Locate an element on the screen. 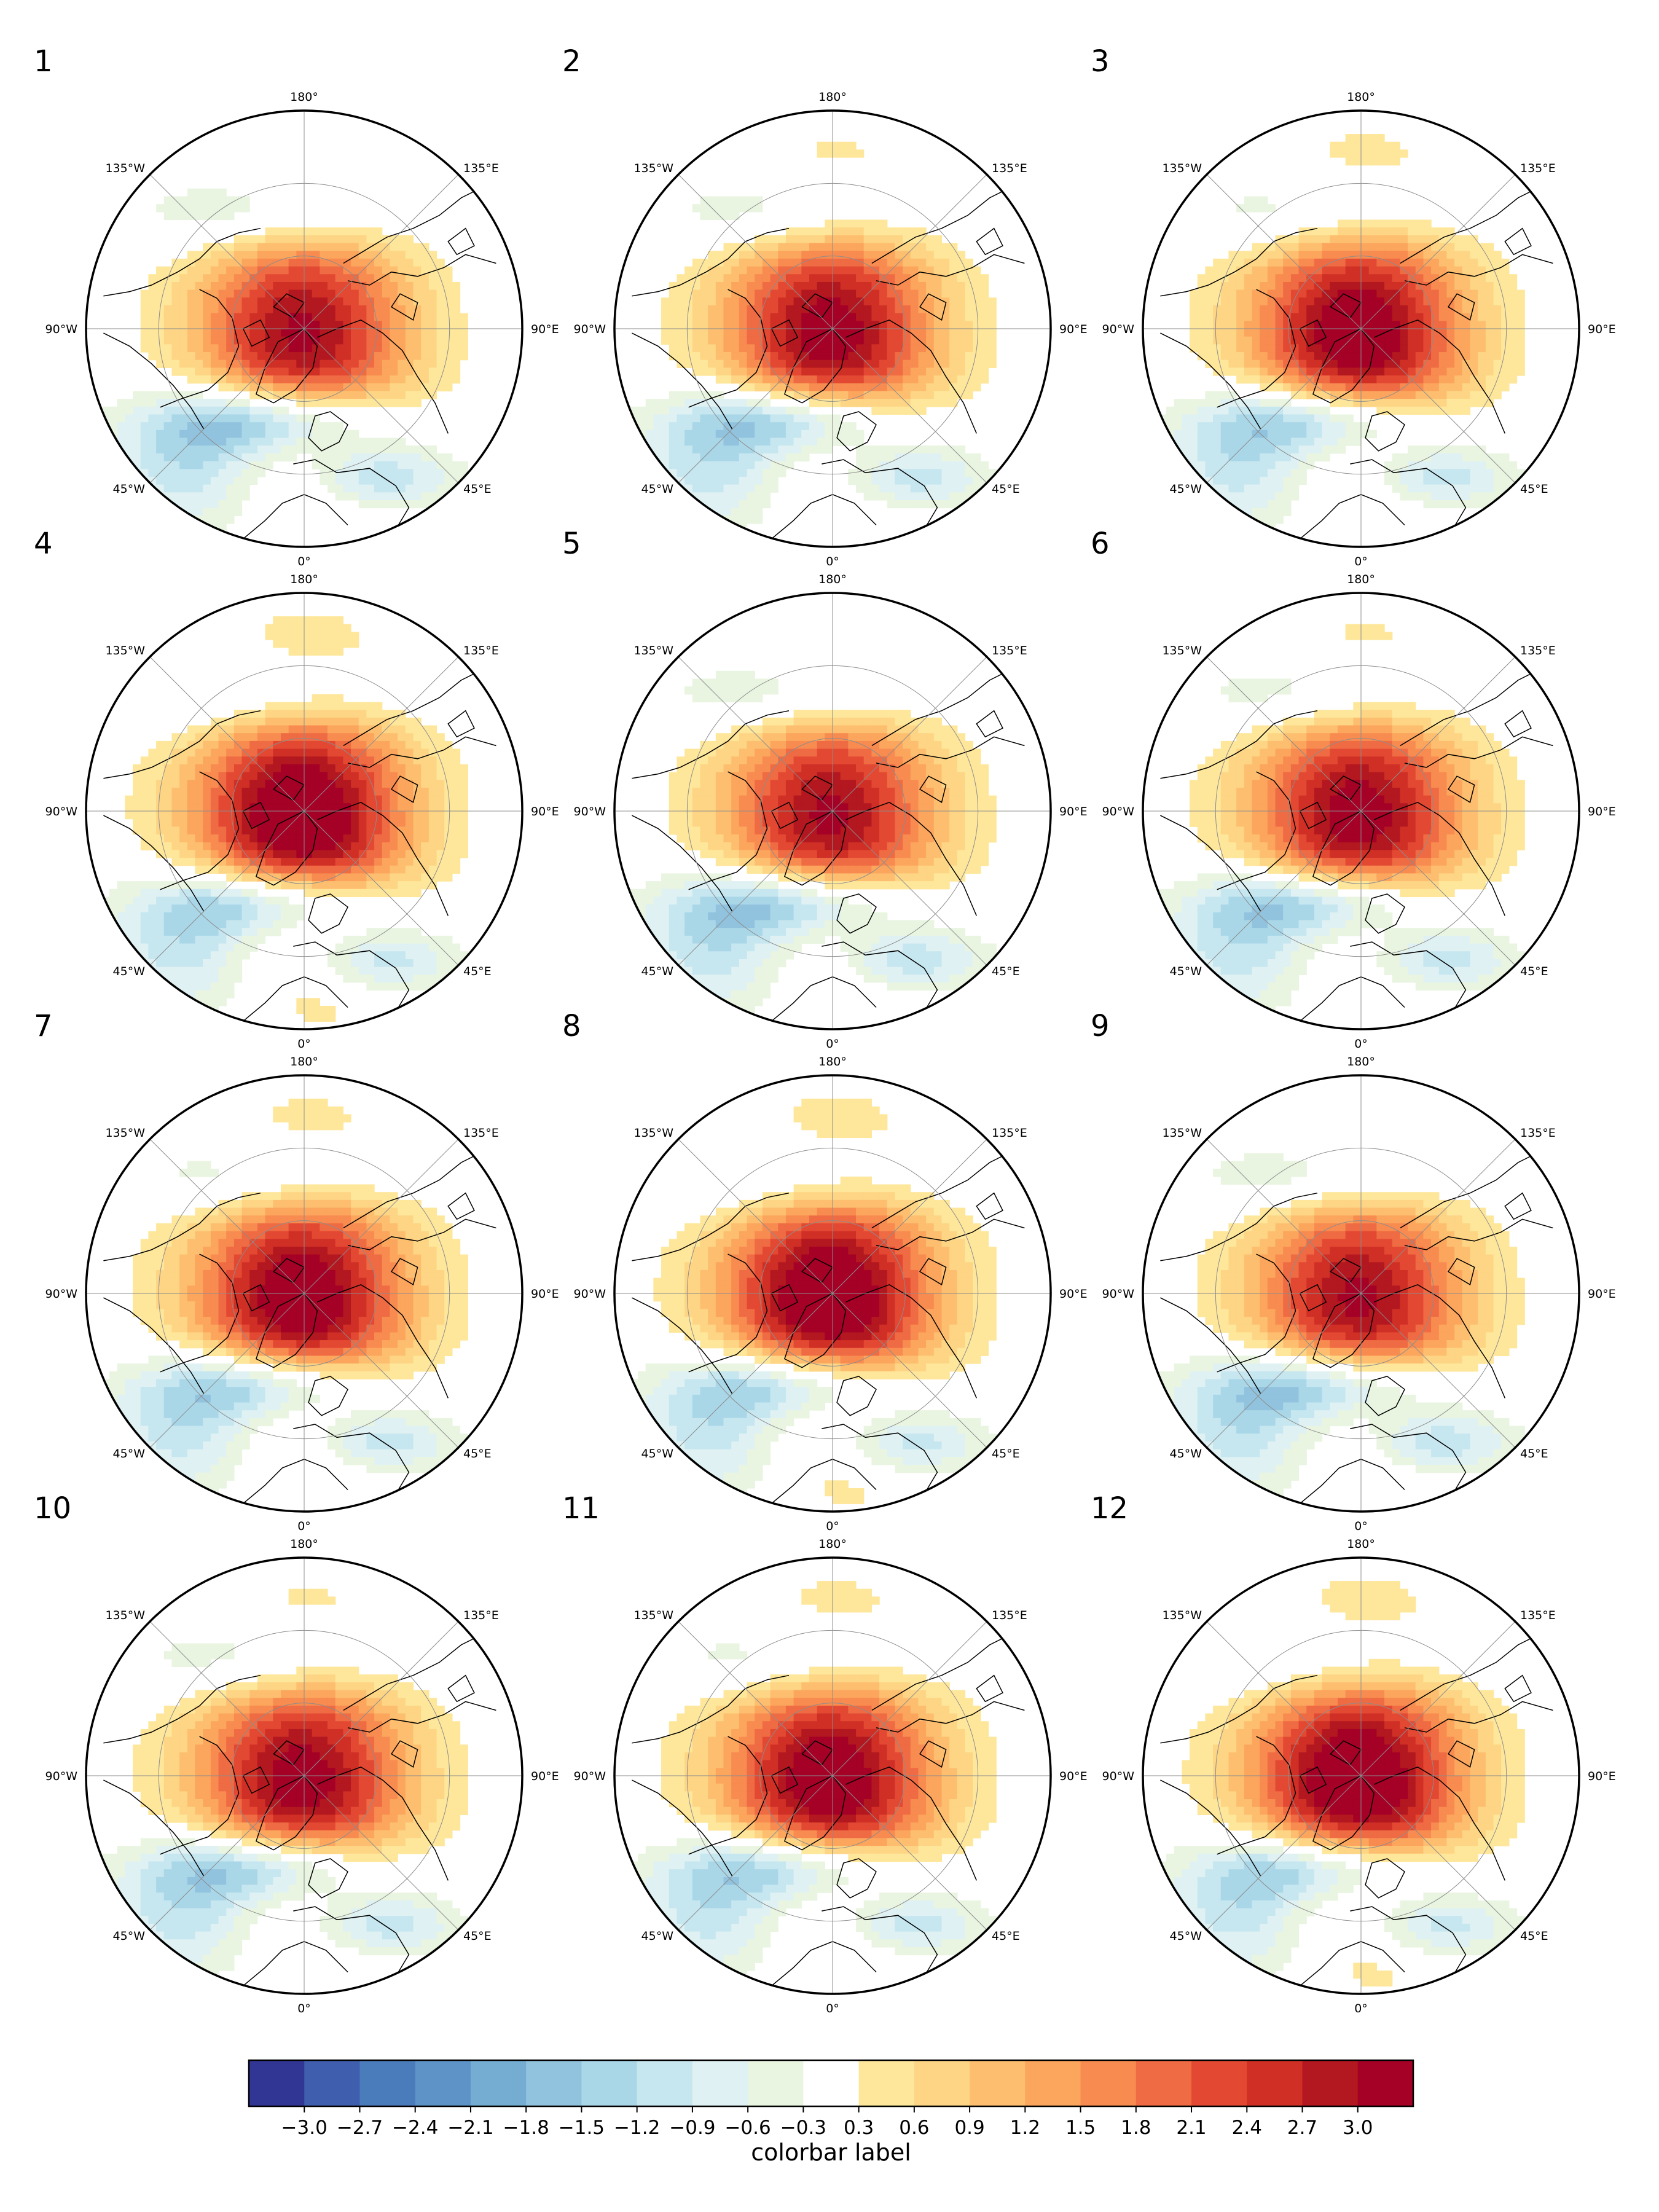 Image resolution: width=1659 pixels, height=2212 pixels. panel-number-label: 11 is located at coordinates (581, 1508).